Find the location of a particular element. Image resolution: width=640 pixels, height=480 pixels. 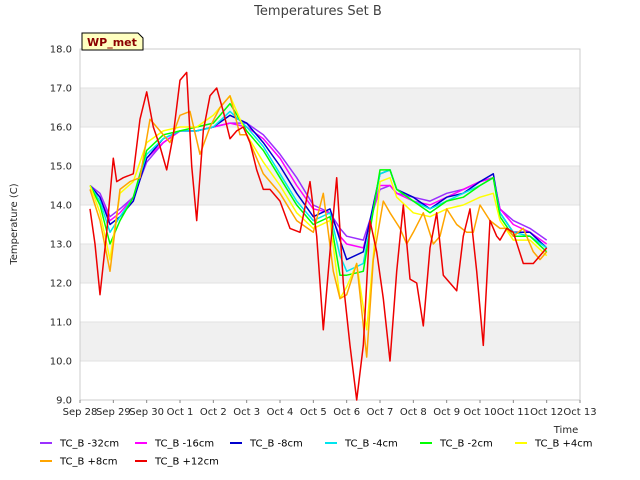

x-tick-label: Sep 28 is located at coordinates (80, 412).